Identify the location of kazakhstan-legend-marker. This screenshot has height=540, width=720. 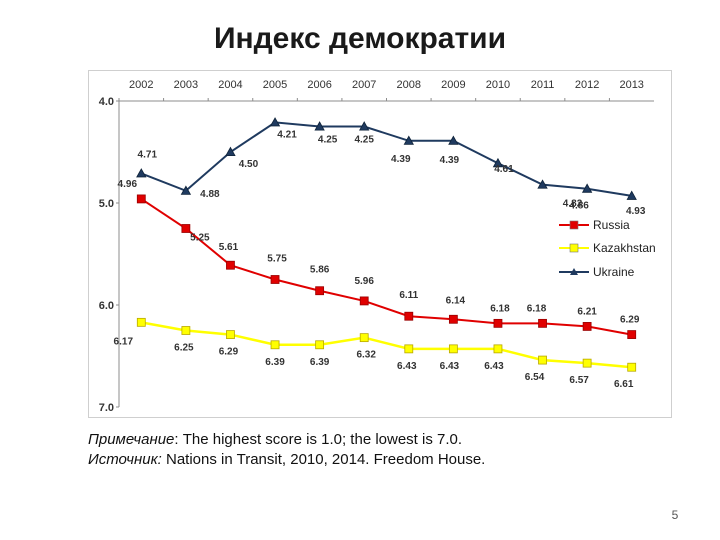
(574, 248).